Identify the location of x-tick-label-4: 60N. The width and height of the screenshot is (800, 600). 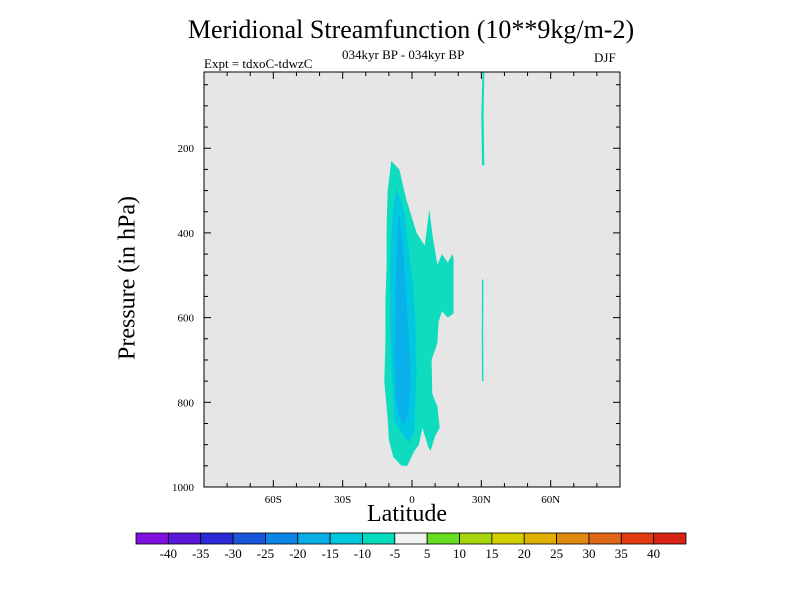
(550, 500).